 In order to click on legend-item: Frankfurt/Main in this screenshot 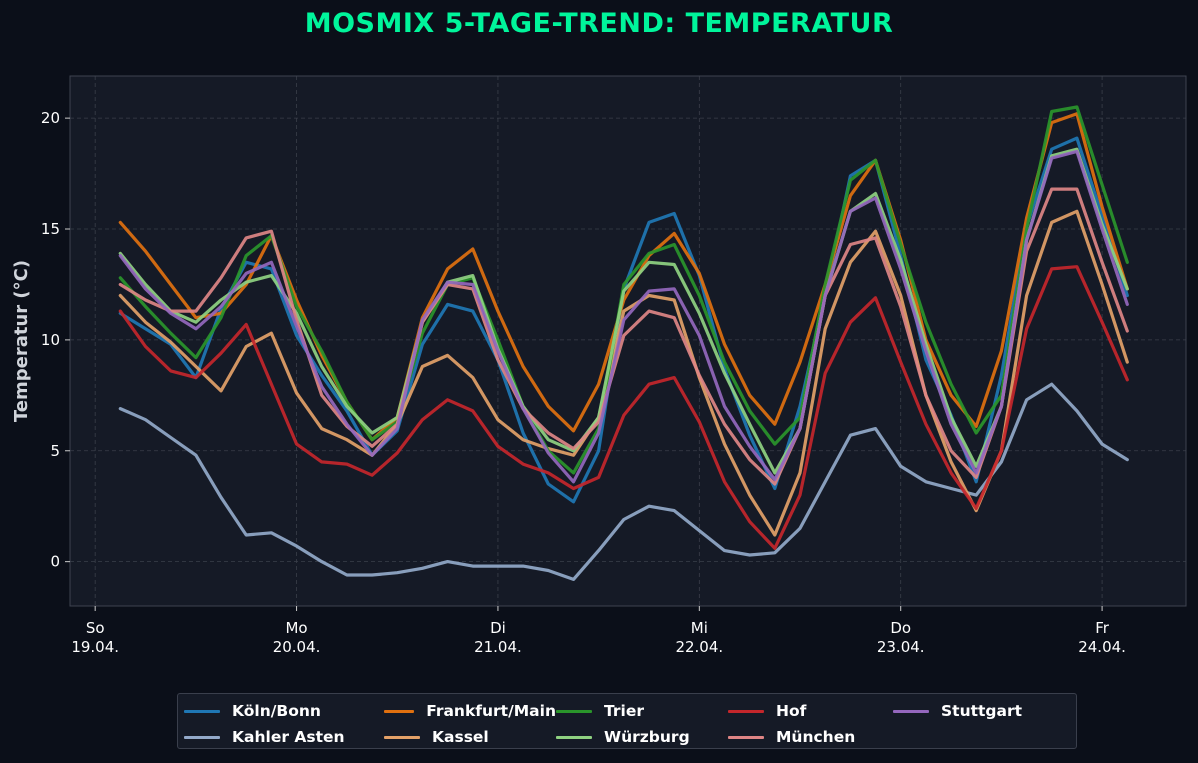, I will do `click(470, 711)`.